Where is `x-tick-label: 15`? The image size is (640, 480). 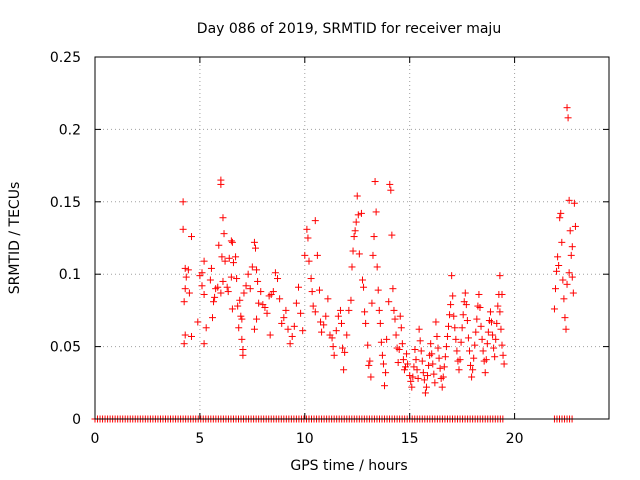 x-tick-label: 15 is located at coordinates (410, 439).